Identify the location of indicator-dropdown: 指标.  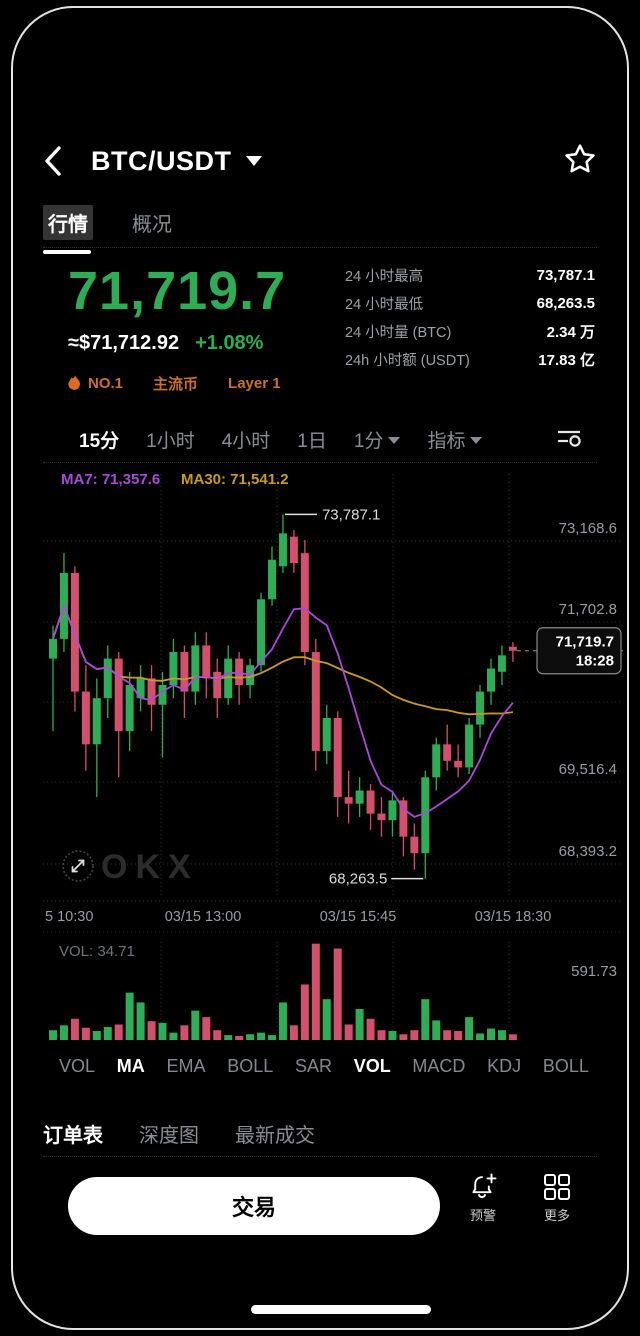
(455, 439).